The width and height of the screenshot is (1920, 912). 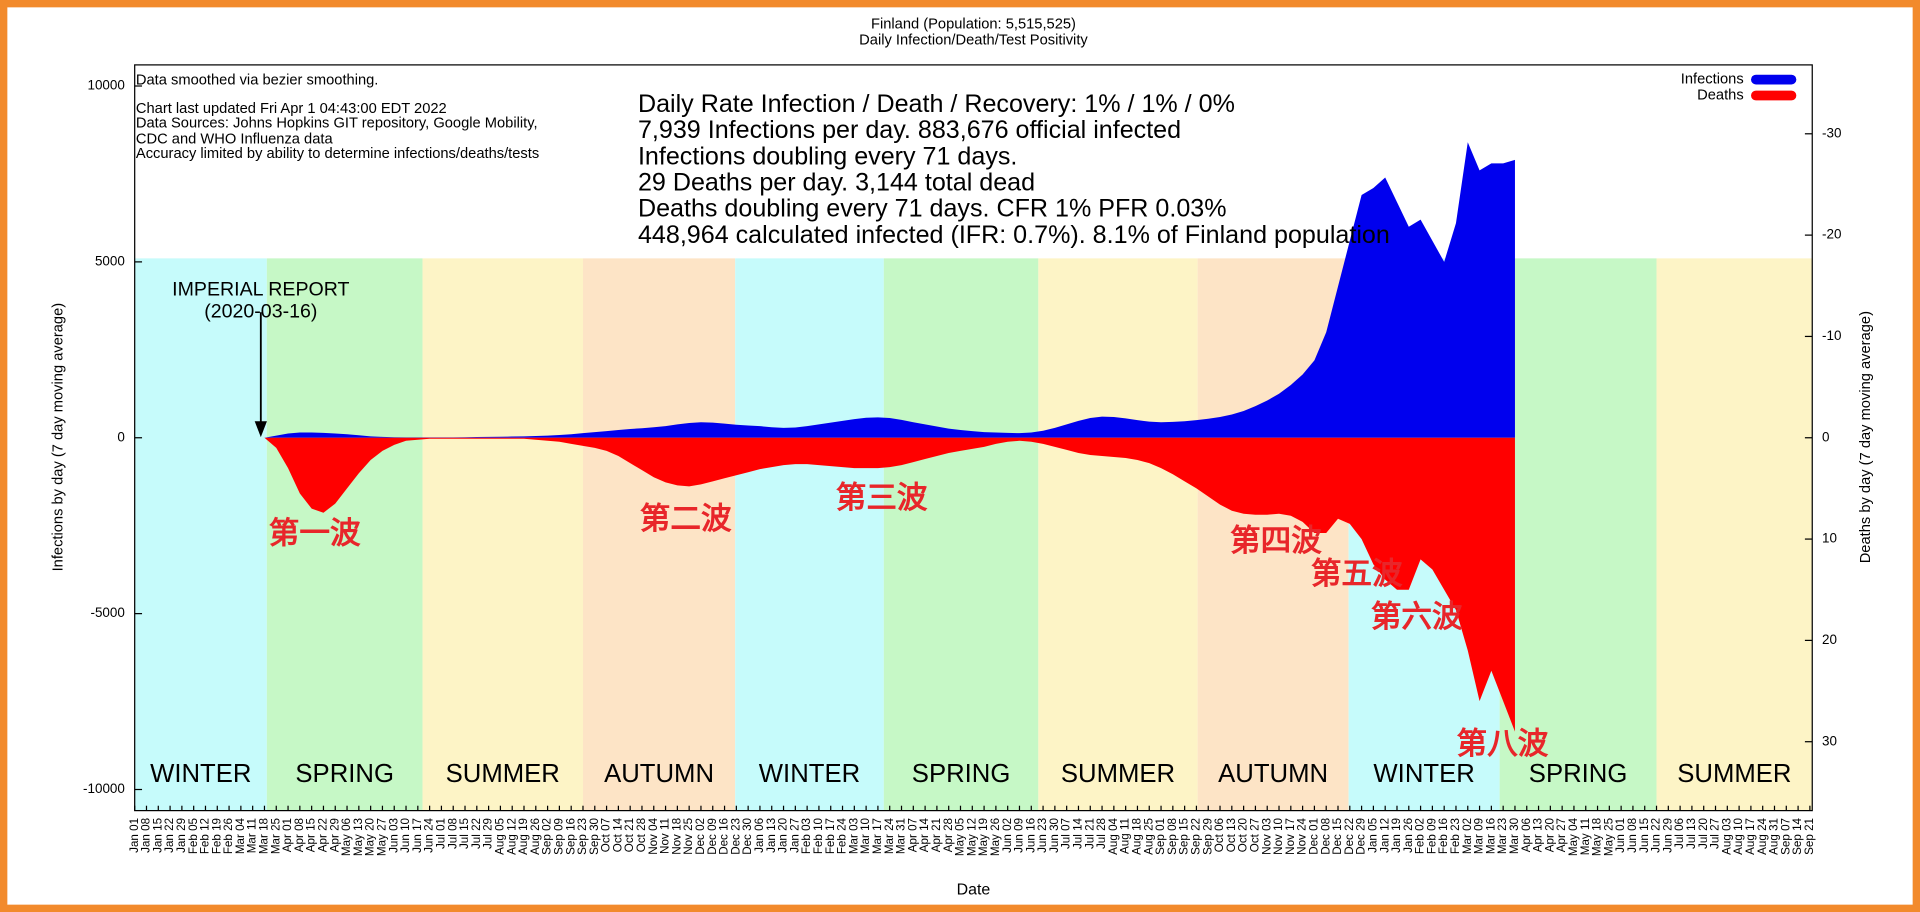 What do you see at coordinates (120, 436) in the screenshot?
I see `y-tick-label: 0` at bounding box center [120, 436].